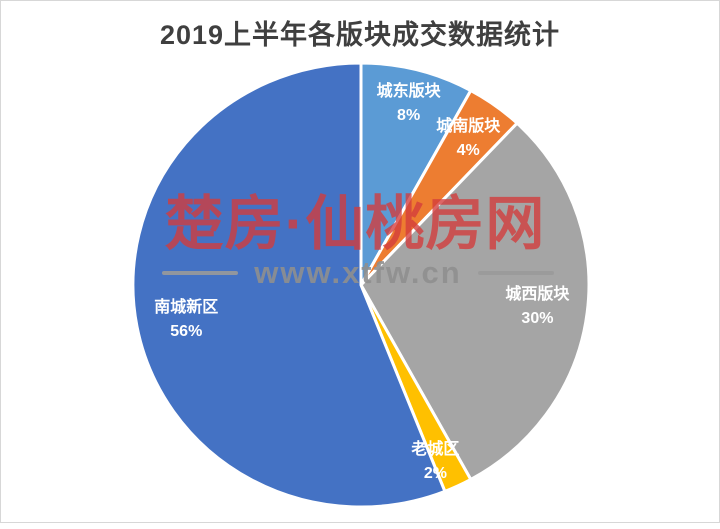  Describe the element at coordinates (186, 308) in the screenshot. I see `pie-label-category: 南城新区` at that location.